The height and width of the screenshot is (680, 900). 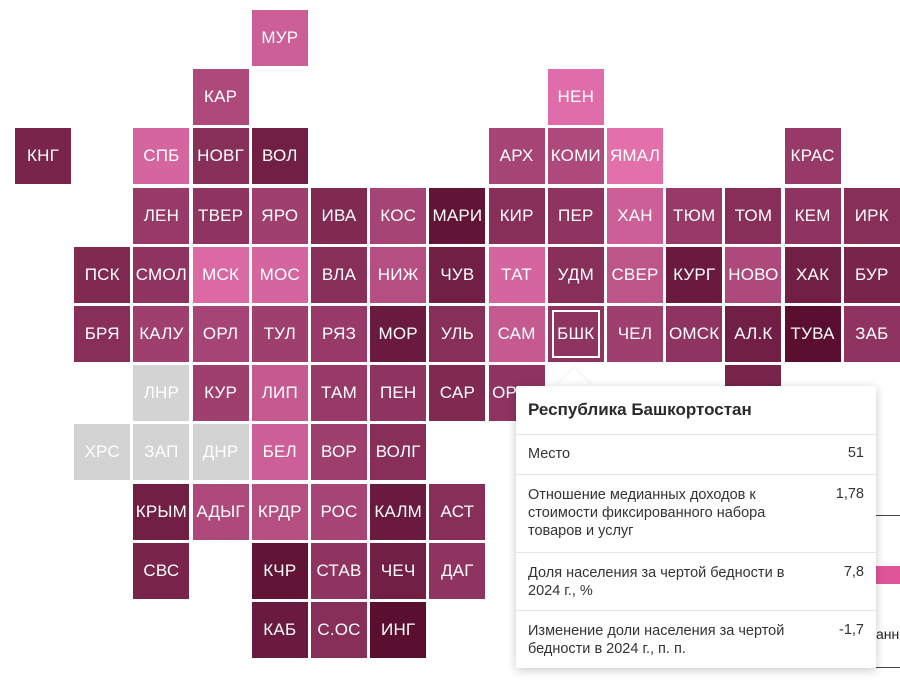 I want to click on region-tile-4: СПБ, so click(x=161, y=156).